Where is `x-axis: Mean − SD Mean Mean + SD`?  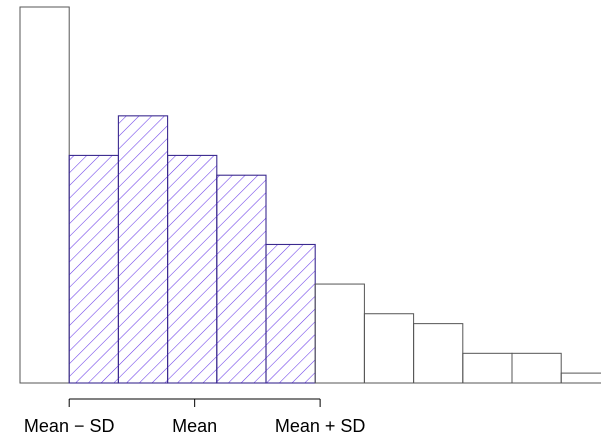
x-axis: Mean − SD Mean Mean + SD is located at coordinates (194, 417).